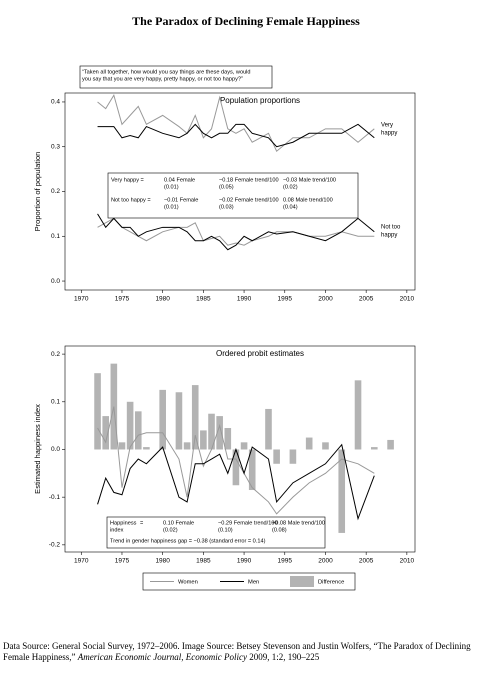  Describe the element at coordinates (290, 207) in the screenshot. I see `estimate-text: (0.04)` at that location.